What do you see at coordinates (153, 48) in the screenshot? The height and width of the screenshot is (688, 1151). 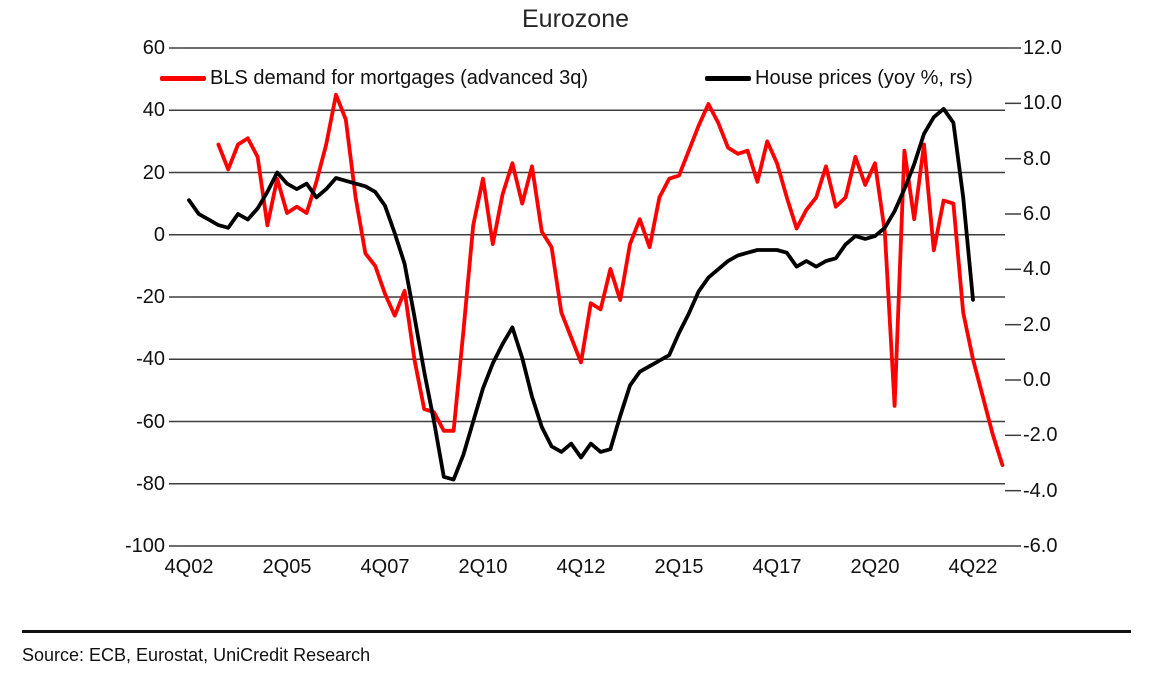 I see `y-axis-left-tick-label: 60` at bounding box center [153, 48].